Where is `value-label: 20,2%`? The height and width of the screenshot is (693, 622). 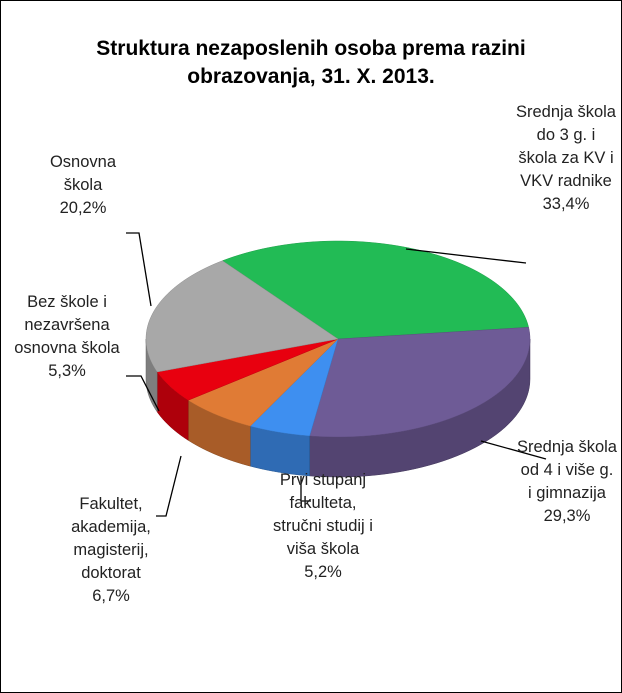 value-label: 20,2% is located at coordinates (83, 208).